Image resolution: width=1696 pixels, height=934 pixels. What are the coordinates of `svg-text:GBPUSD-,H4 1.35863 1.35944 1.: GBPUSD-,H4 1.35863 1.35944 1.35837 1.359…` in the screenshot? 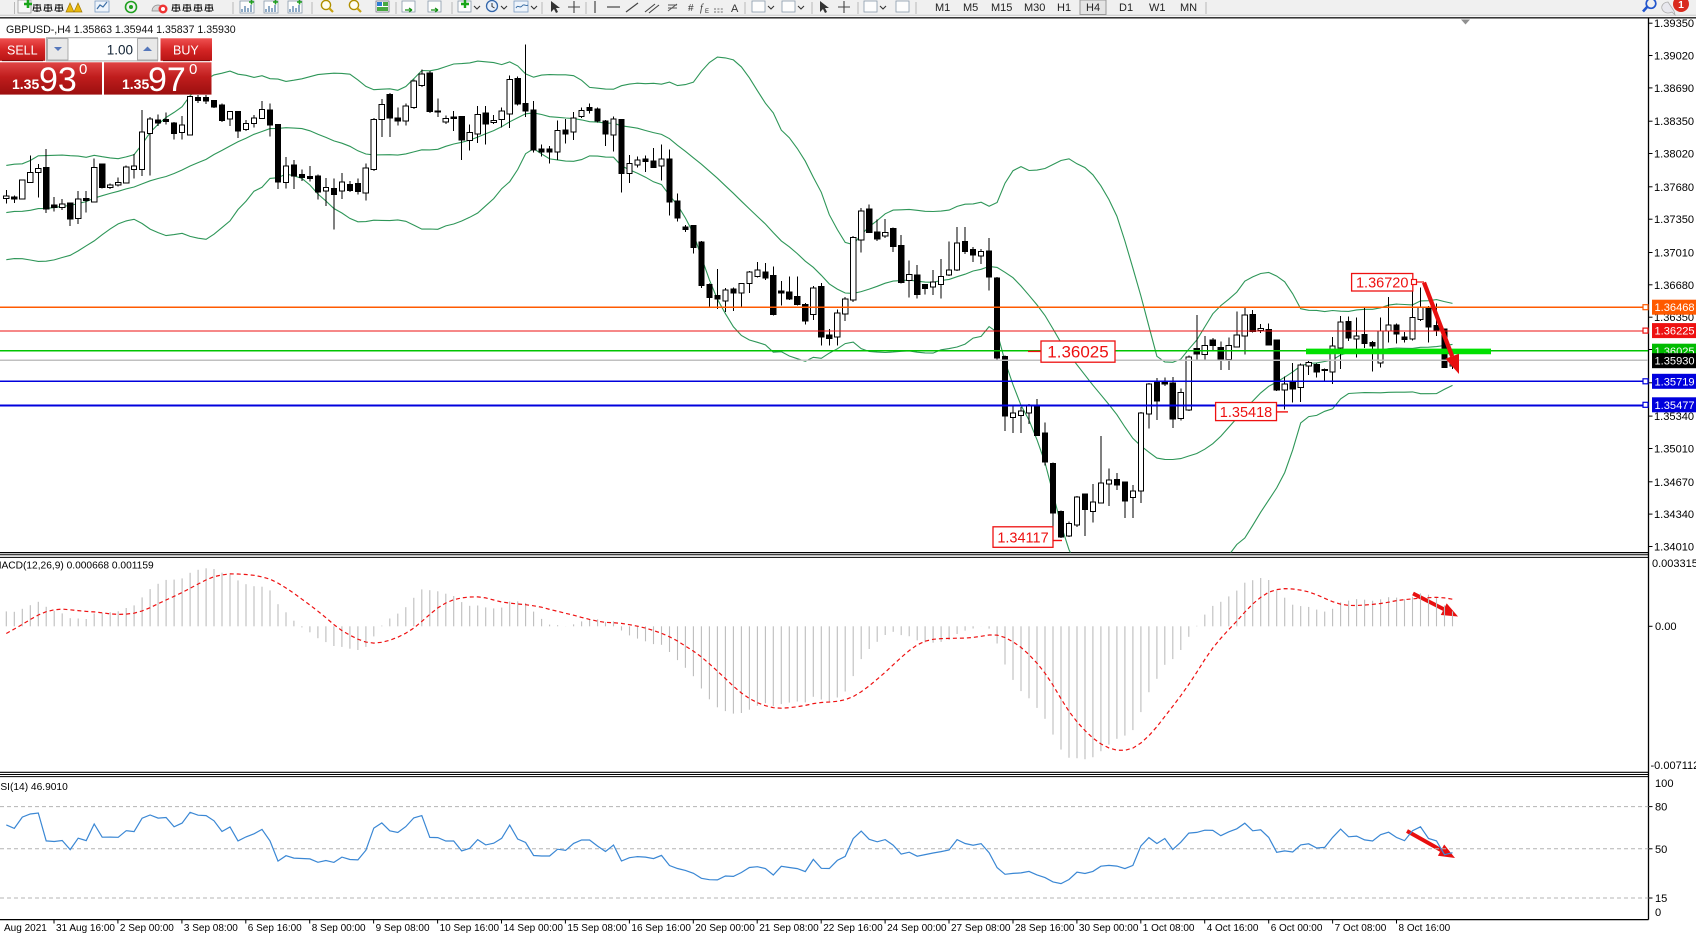 It's located at (121, 30).